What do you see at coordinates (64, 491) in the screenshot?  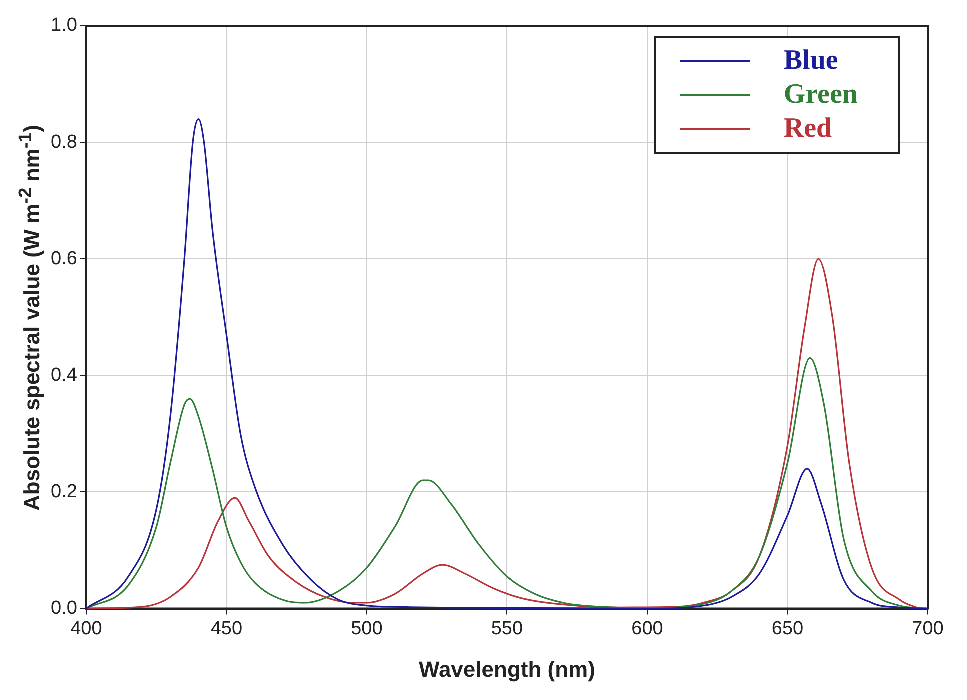 I see `y-tick-label: 0.2` at bounding box center [64, 491].